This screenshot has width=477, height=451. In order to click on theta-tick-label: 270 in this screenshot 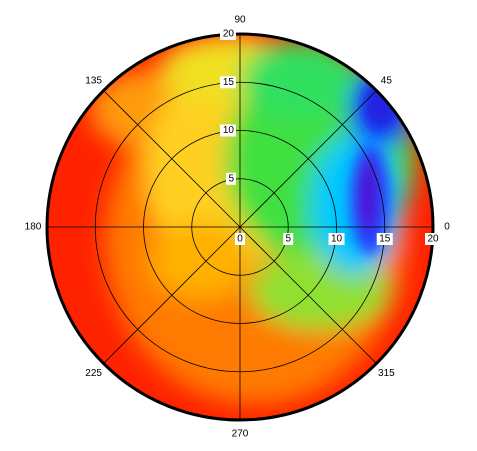, I will do `click(240, 434)`.